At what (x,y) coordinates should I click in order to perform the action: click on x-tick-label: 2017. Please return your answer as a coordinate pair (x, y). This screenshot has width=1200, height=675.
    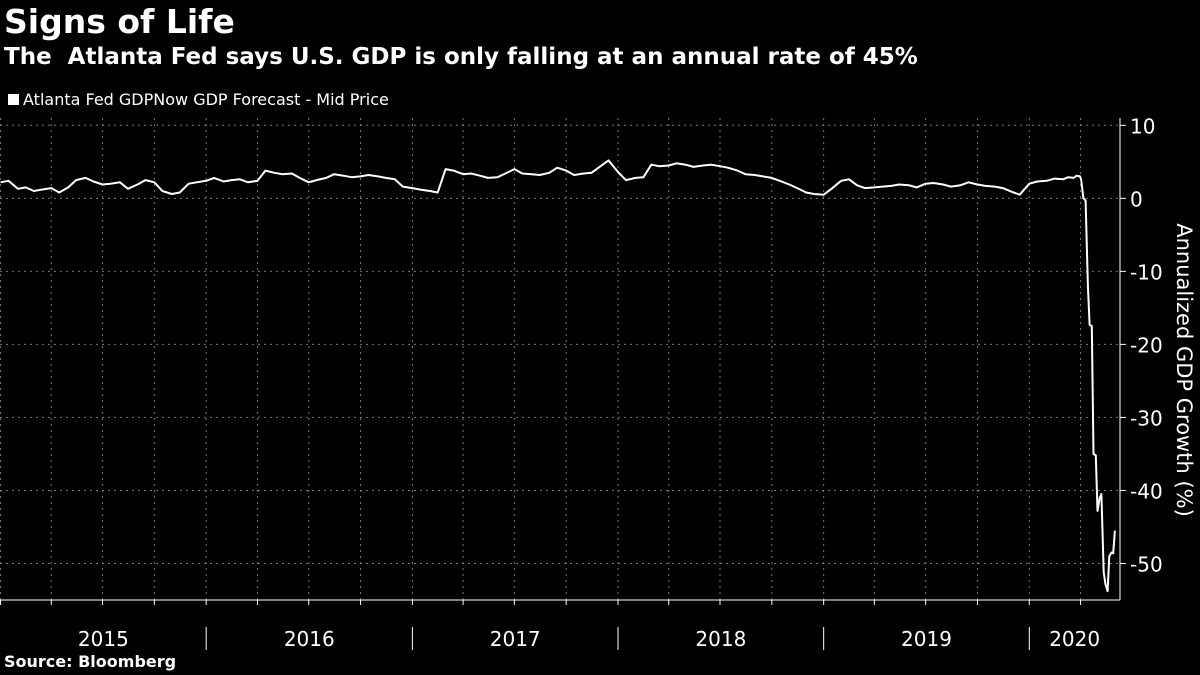
    Looking at the image, I should click on (515, 639).